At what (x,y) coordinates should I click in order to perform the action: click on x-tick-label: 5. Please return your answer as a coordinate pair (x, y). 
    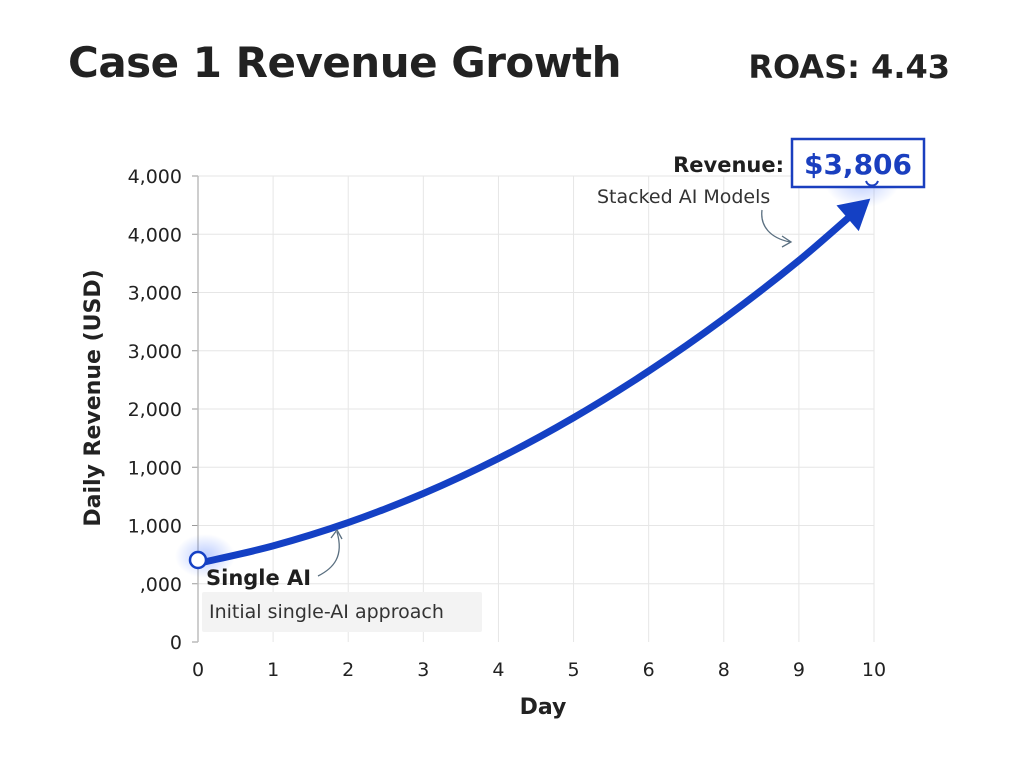
    Looking at the image, I should click on (574, 670).